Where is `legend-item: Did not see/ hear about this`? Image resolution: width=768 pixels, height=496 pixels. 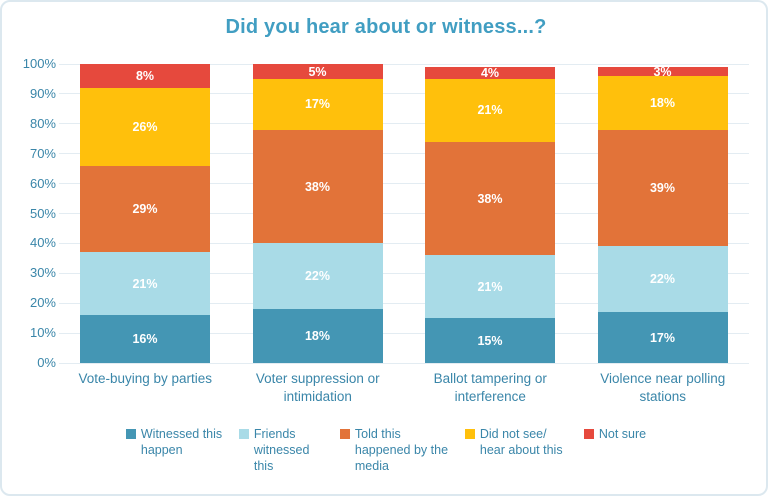
legend-item: Did not see/ hear about this is located at coordinates (517, 442).